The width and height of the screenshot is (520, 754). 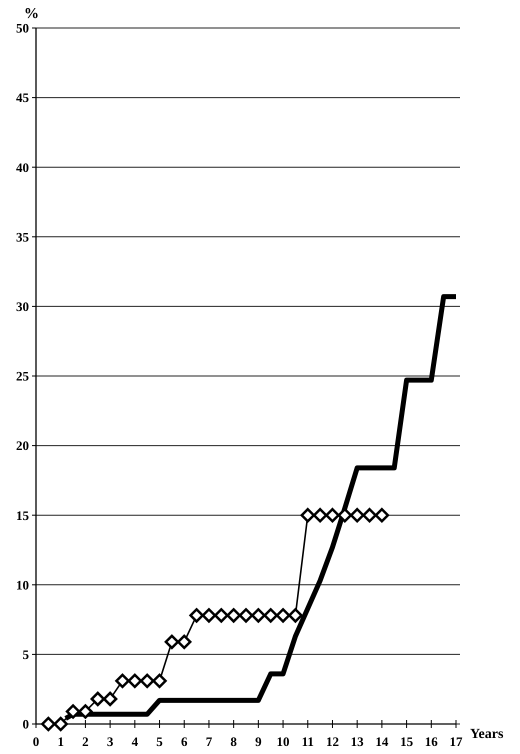 What do you see at coordinates (25, 724) in the screenshot?
I see `y-tick-label: 0` at bounding box center [25, 724].